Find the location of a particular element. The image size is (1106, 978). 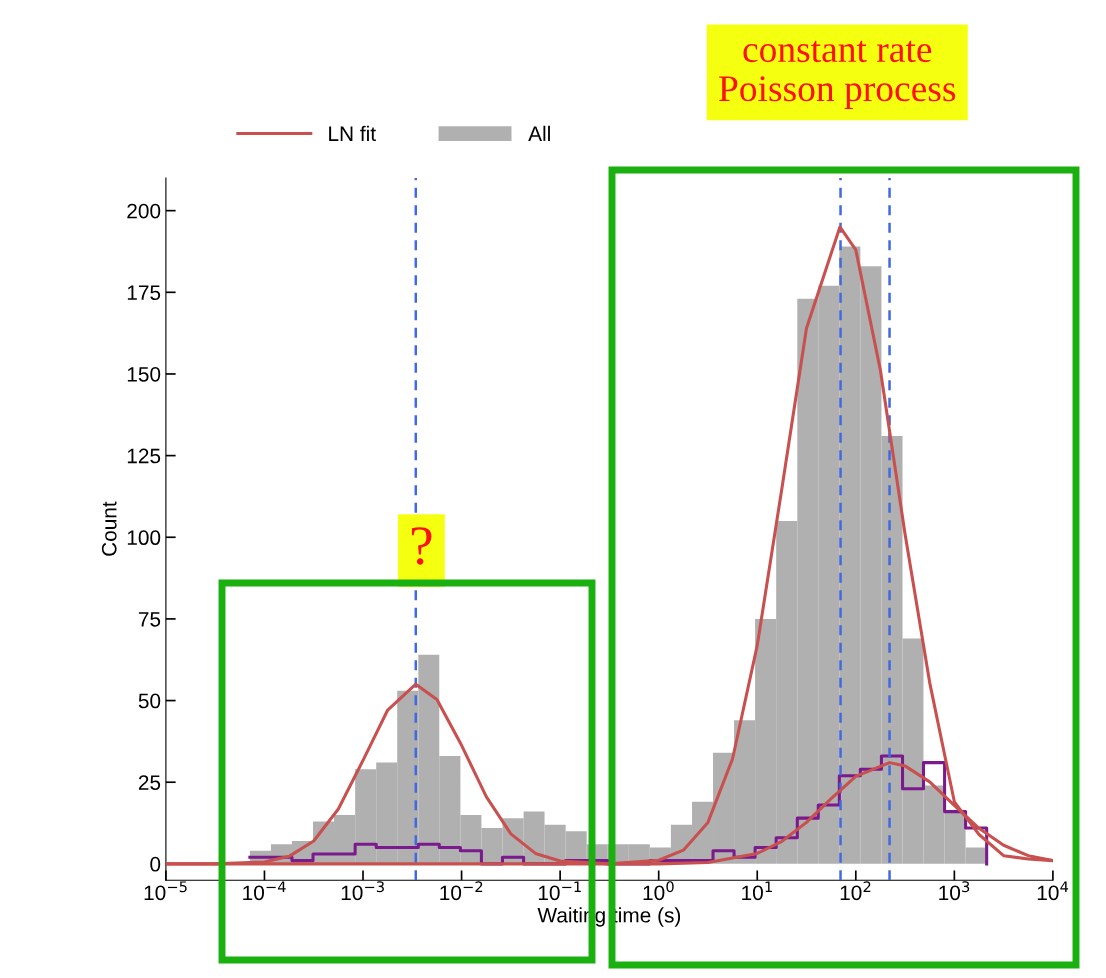

y-axis-title: Count is located at coordinates (109, 528).